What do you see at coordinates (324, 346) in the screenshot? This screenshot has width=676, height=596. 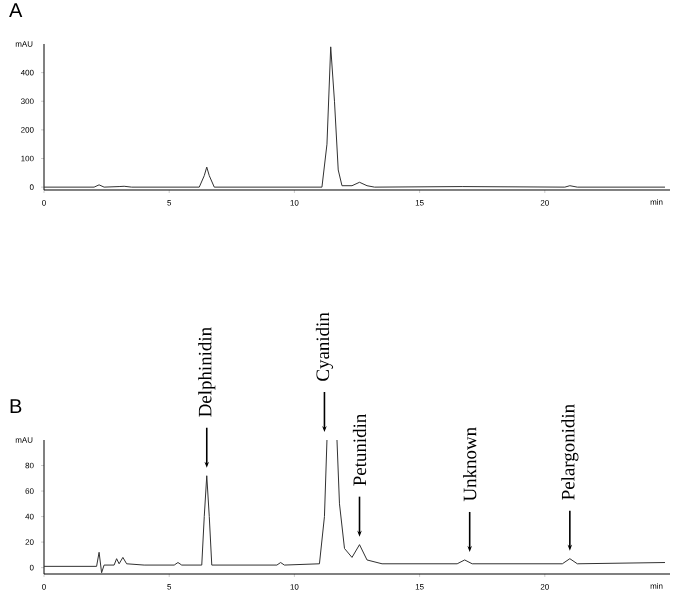 I see `annotation: Cyanidin` at bounding box center [324, 346].